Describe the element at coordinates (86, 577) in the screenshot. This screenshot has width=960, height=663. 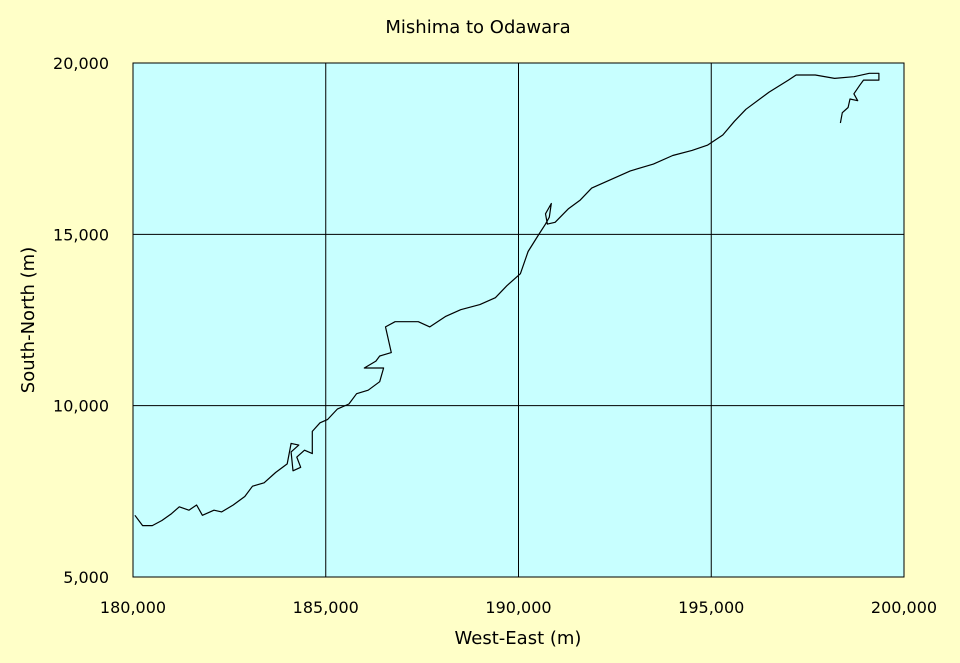
I see `y-tick-label: 5,000` at that location.